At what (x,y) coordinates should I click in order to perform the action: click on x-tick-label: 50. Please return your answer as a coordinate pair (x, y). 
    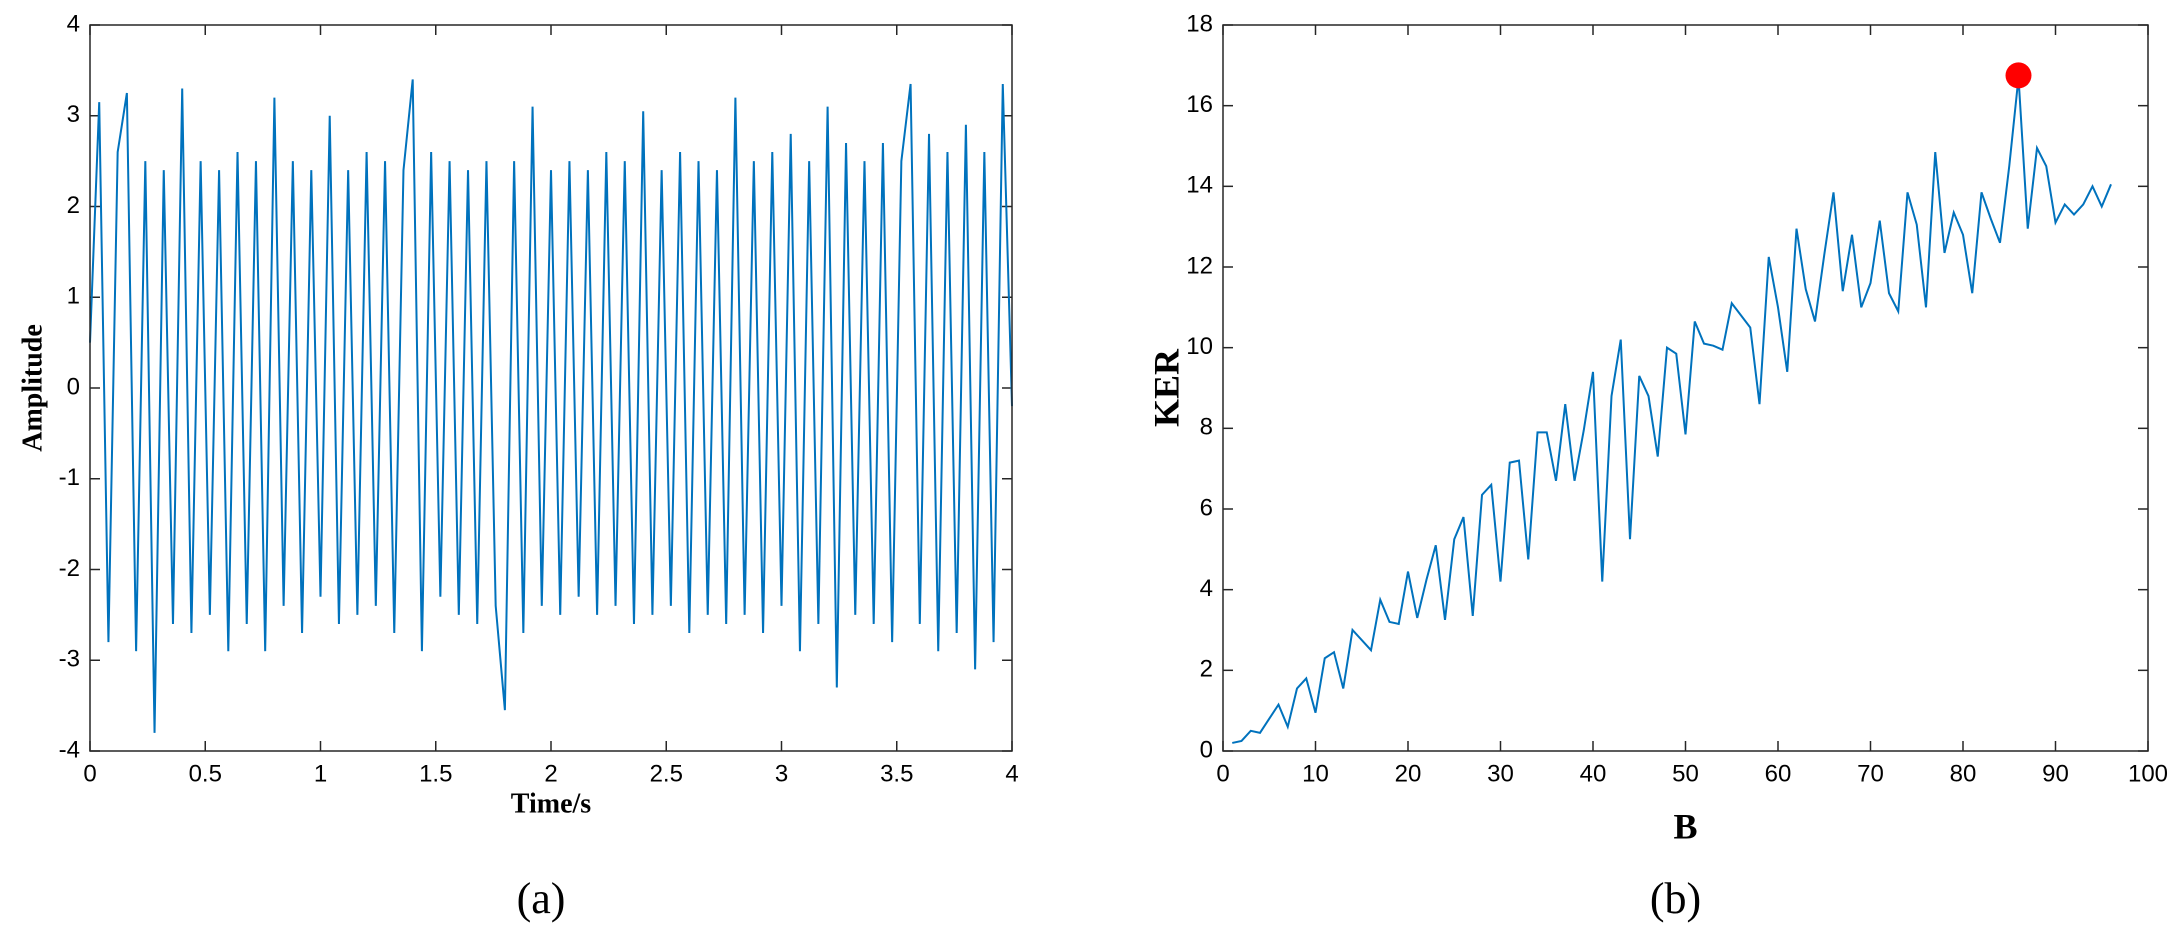
    Looking at the image, I should click on (1685, 773).